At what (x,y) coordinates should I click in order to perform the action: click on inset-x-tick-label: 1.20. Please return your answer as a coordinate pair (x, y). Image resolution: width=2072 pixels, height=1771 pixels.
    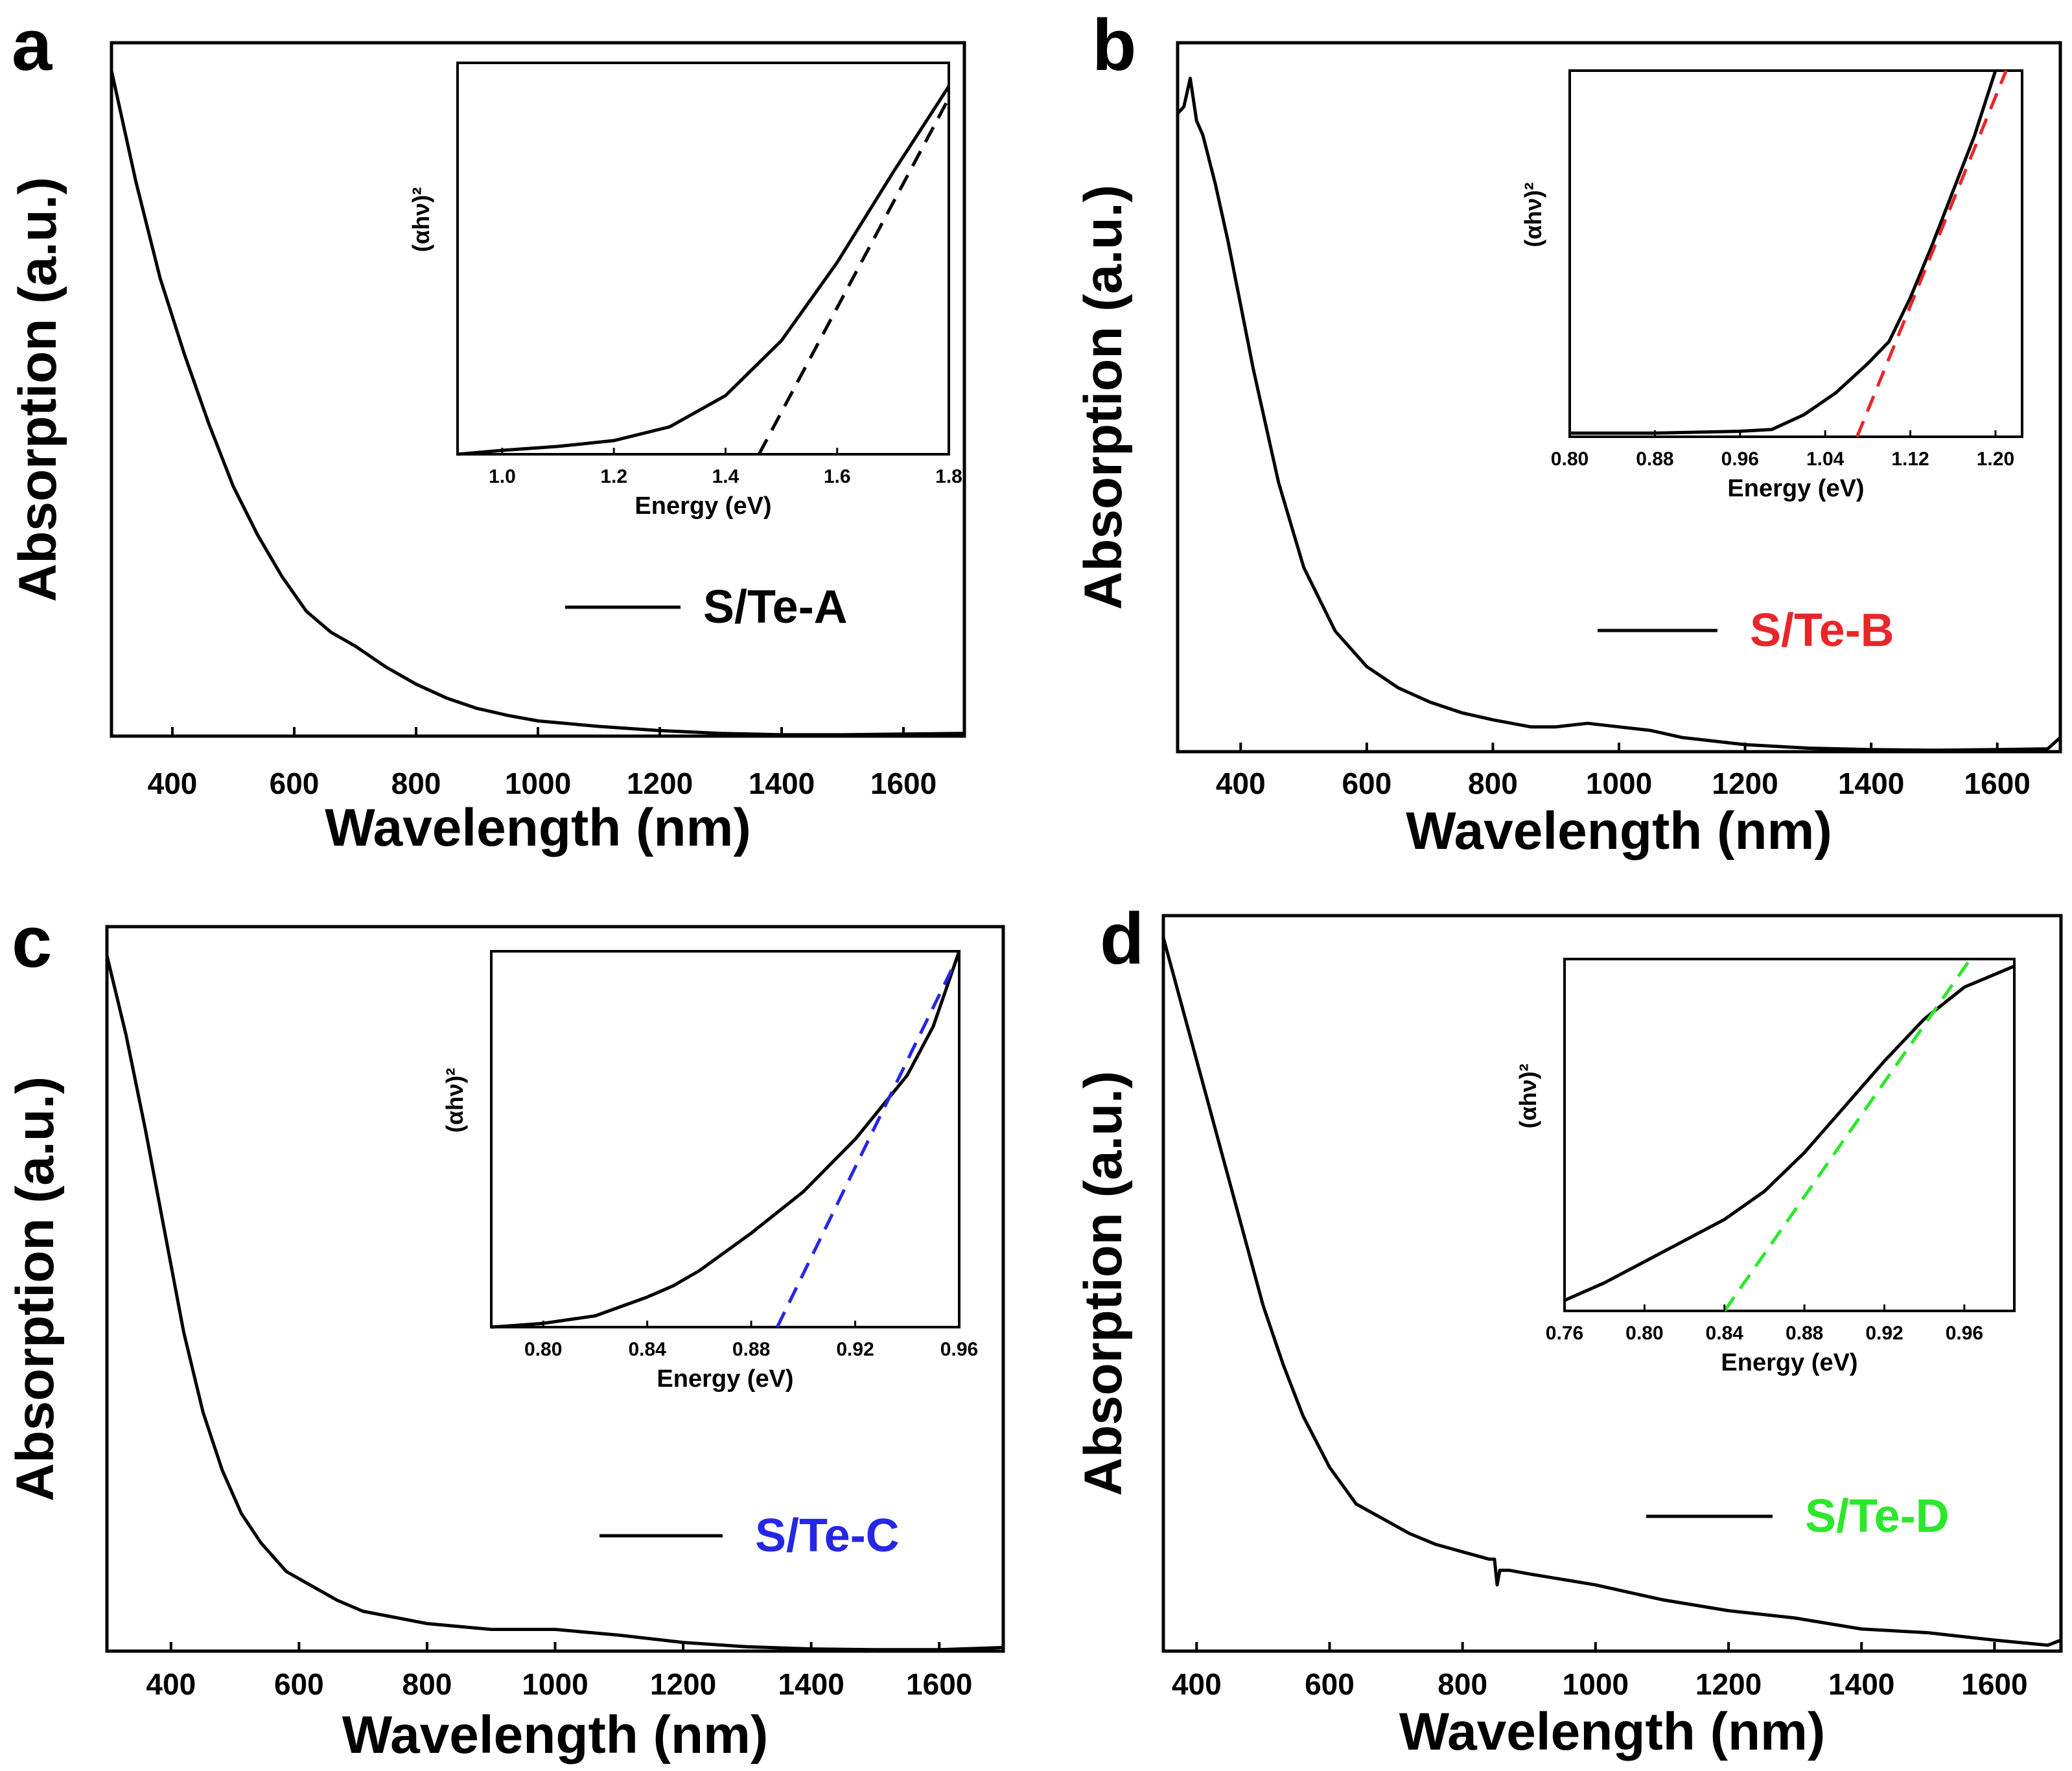
    Looking at the image, I should click on (1995, 459).